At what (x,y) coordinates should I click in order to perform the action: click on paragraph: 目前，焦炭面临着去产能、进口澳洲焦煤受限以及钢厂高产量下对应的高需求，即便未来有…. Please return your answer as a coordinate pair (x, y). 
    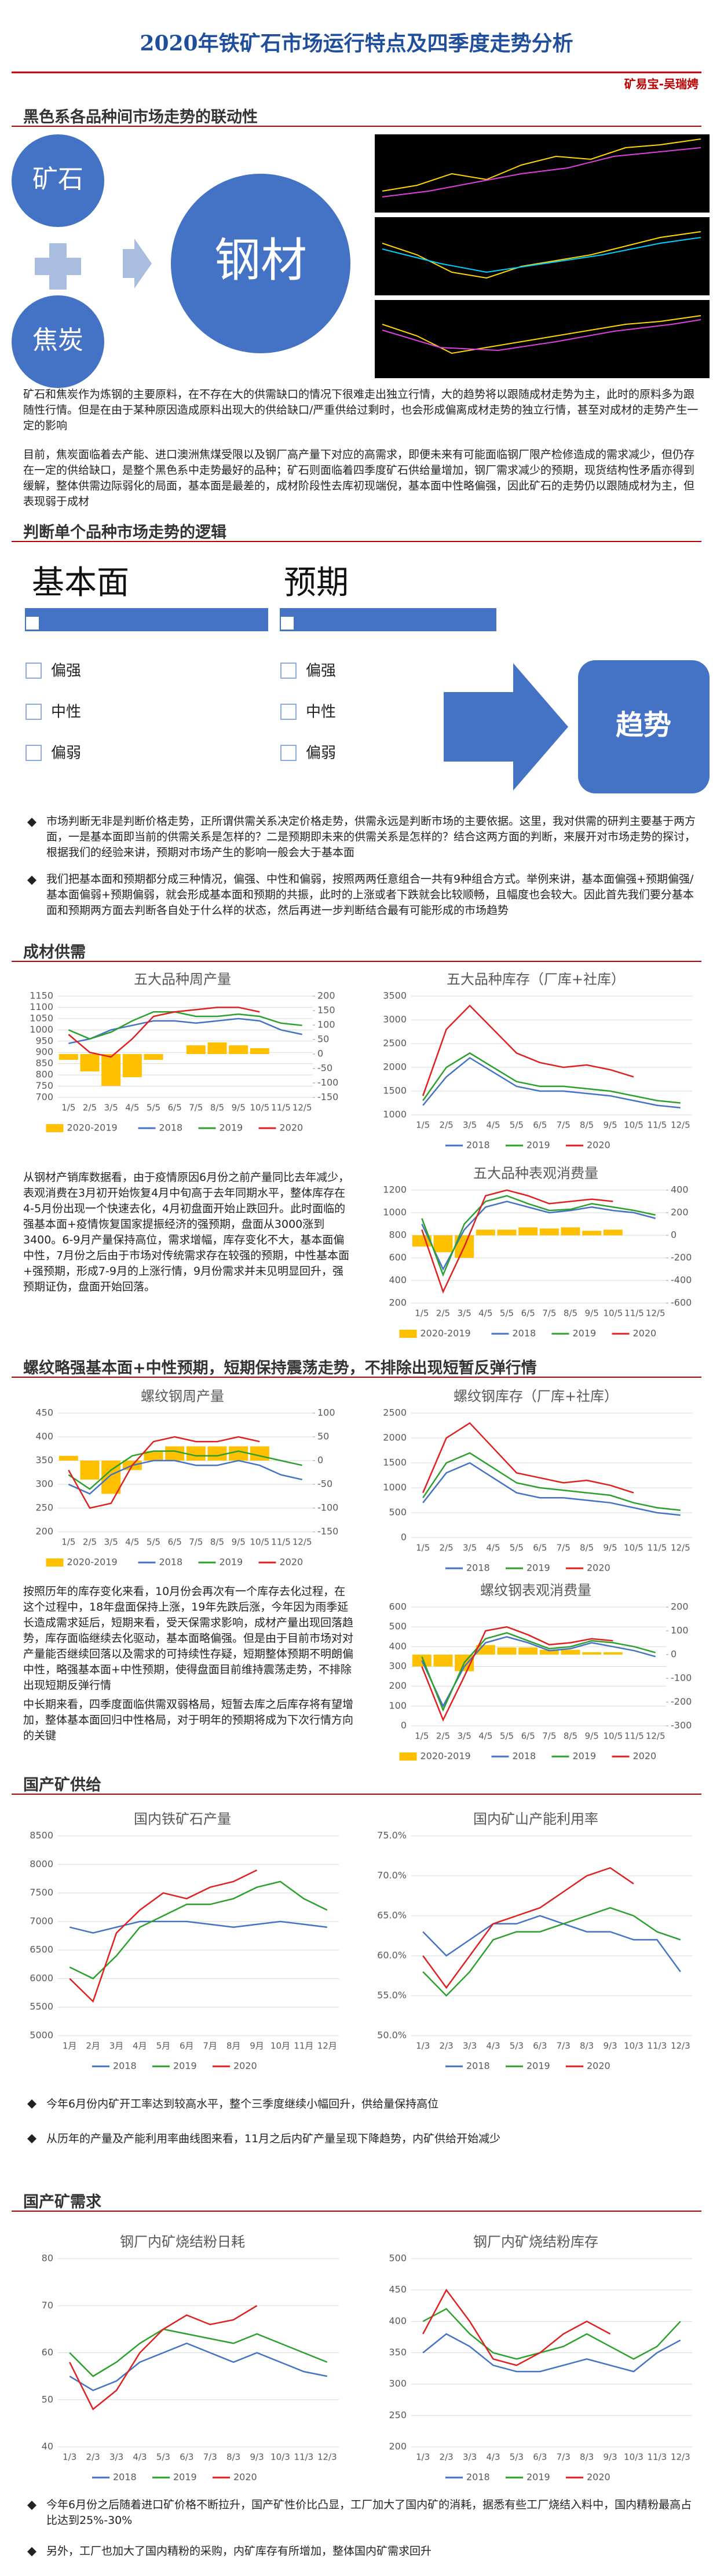
    Looking at the image, I should click on (359, 478).